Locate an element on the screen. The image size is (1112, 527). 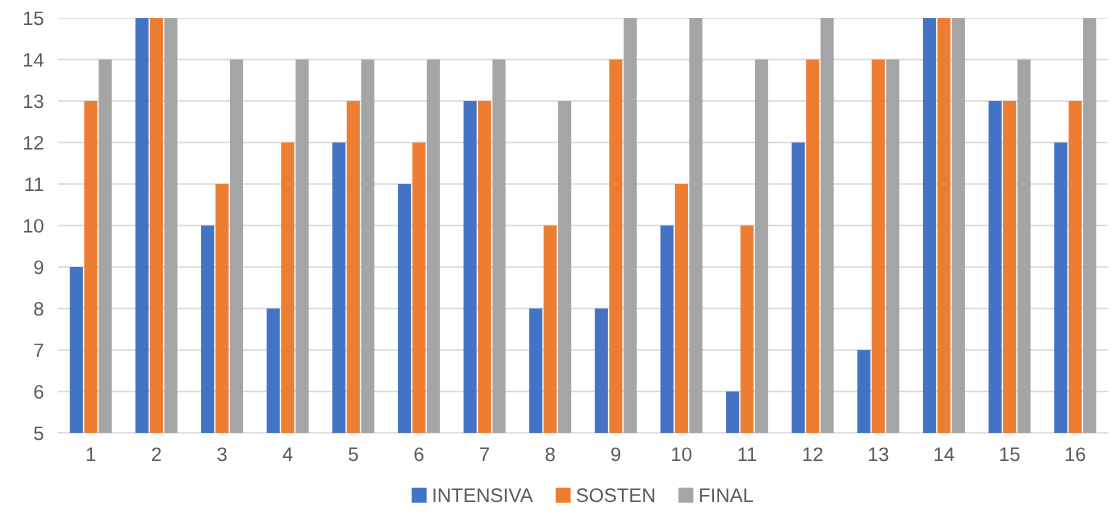
x-tick-label: 6 is located at coordinates (419, 454).